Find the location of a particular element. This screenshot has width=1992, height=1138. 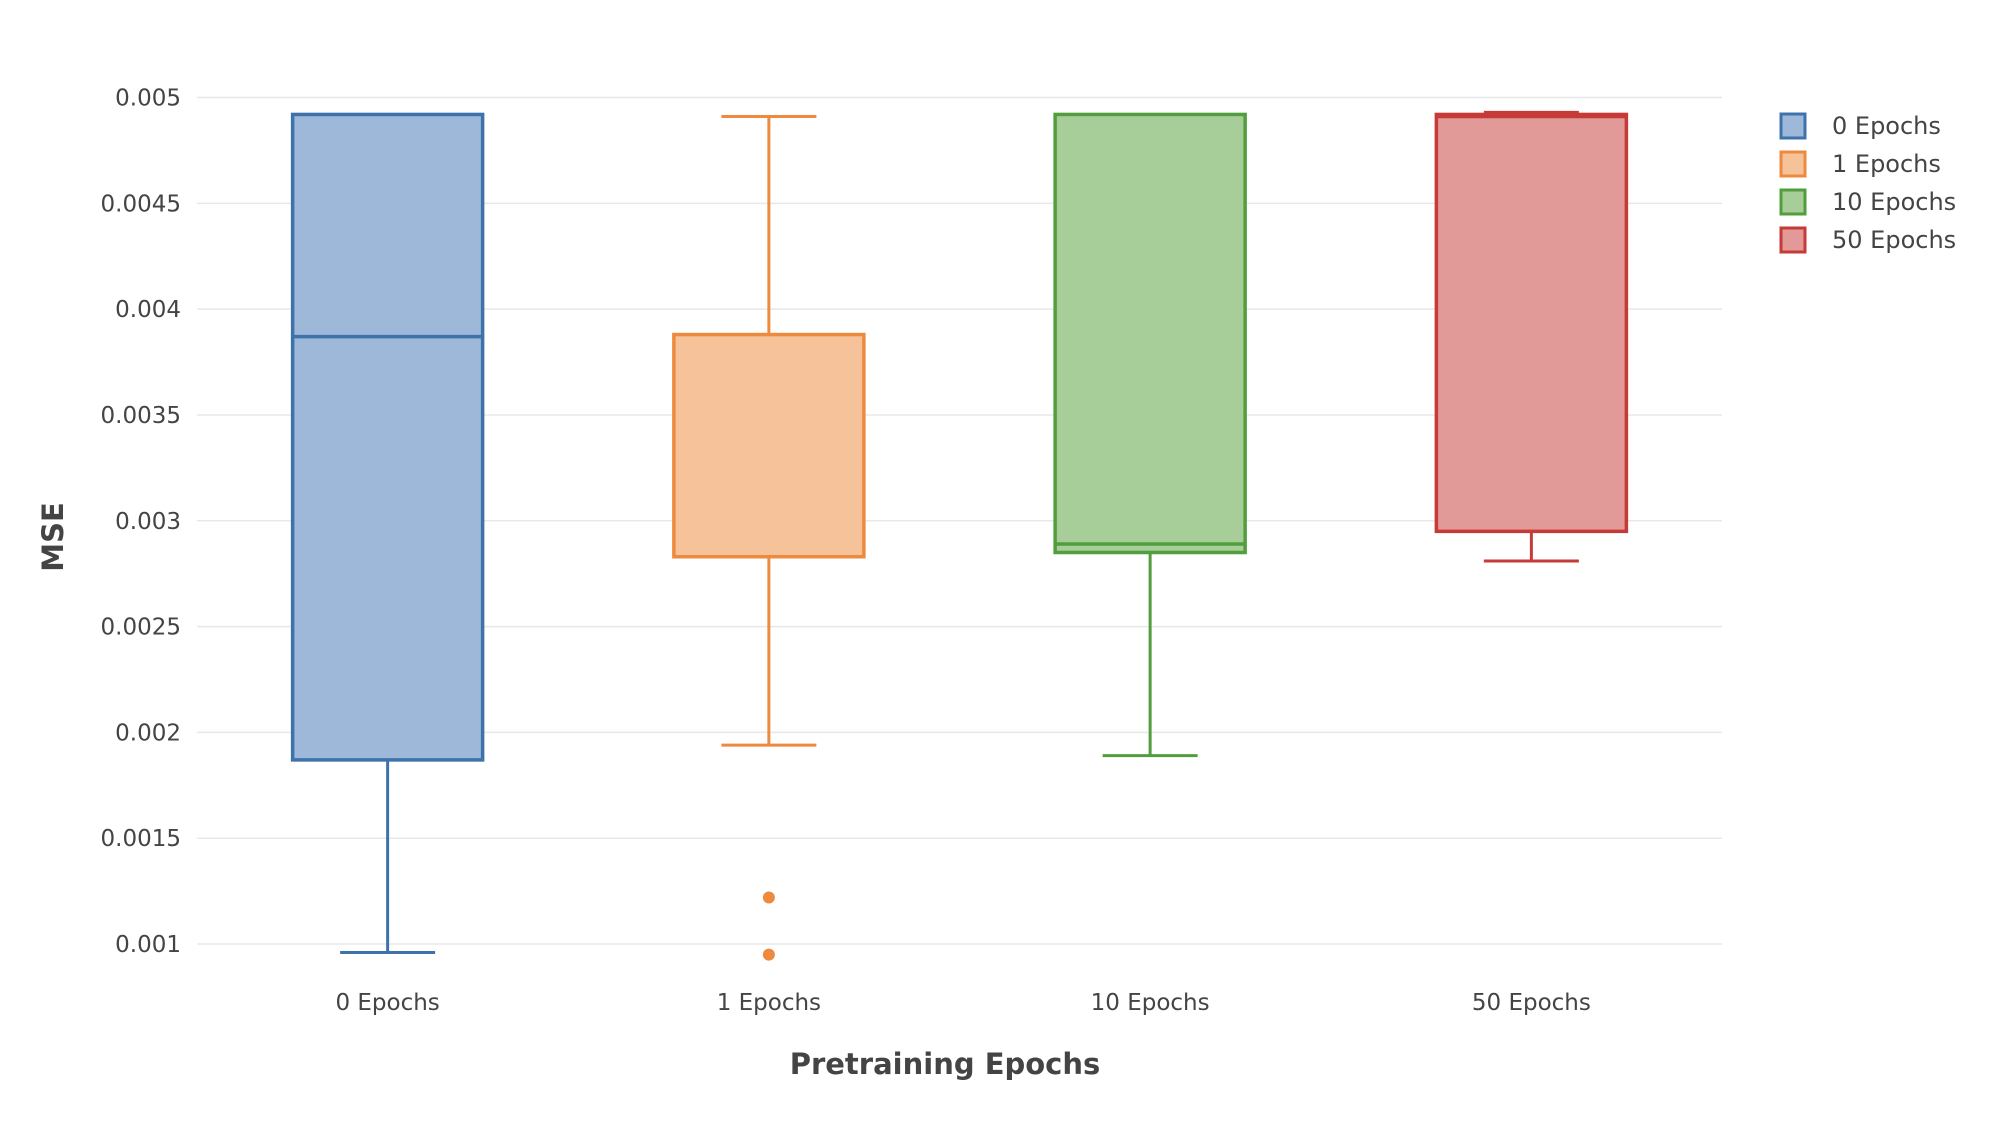

legend-label: 10 Epochs is located at coordinates (1894, 202).